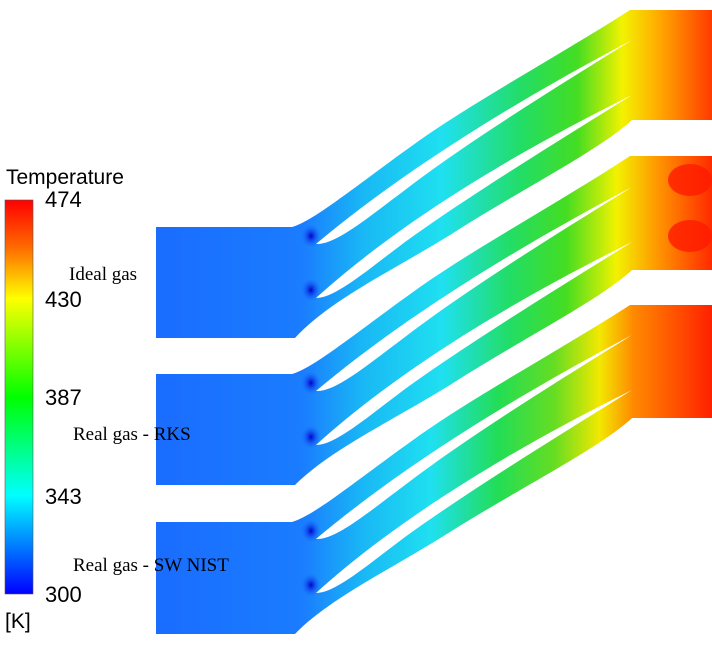 Image resolution: width=712 pixels, height=665 pixels. I want to click on case-label-ideal-gas: Ideal gas, so click(103, 274).